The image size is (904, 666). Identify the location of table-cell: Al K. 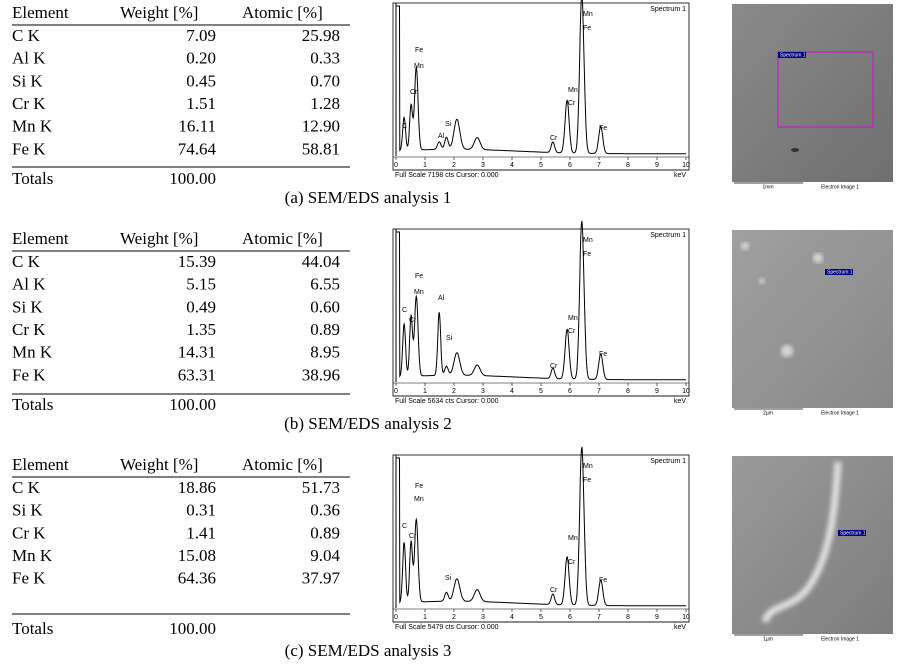
(29, 284).